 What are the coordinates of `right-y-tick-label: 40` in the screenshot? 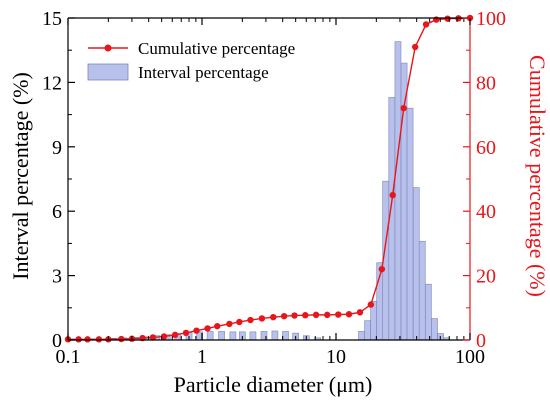 It's located at (486, 212).